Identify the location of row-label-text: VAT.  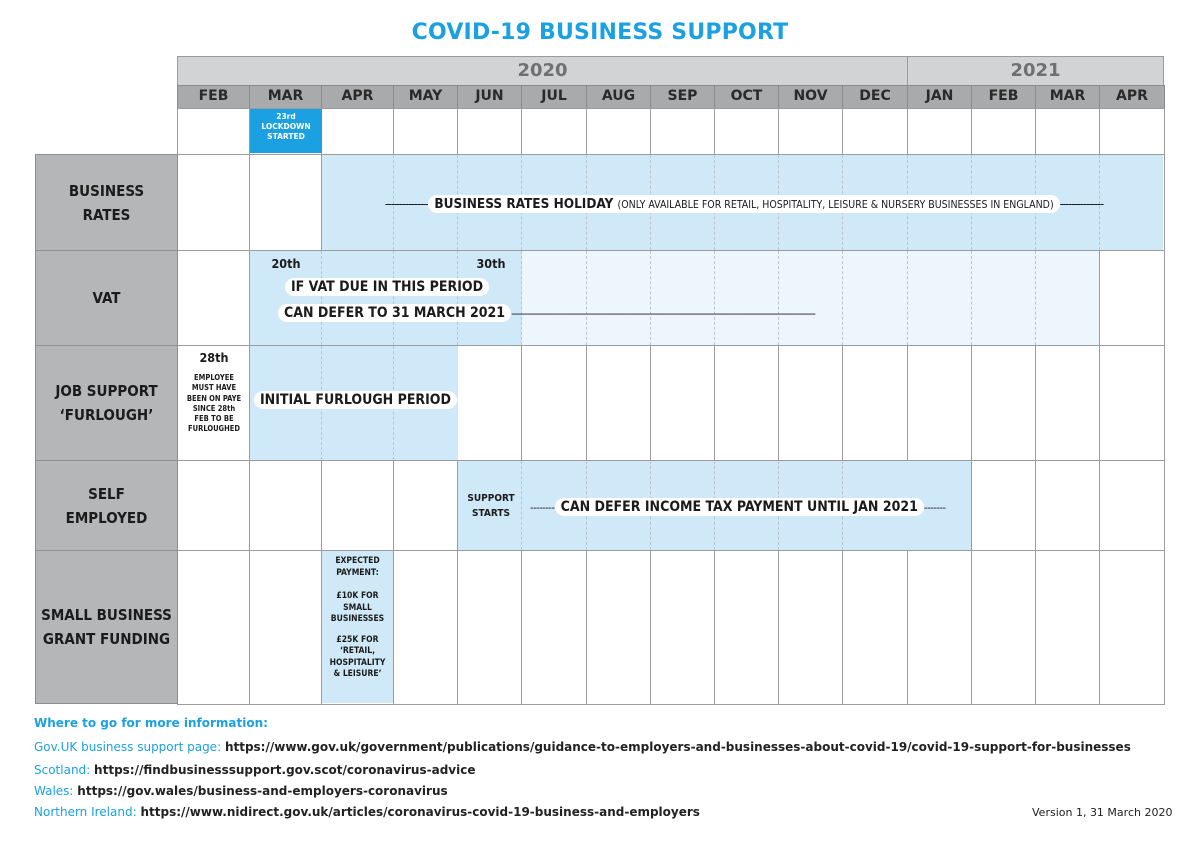
(106, 298).